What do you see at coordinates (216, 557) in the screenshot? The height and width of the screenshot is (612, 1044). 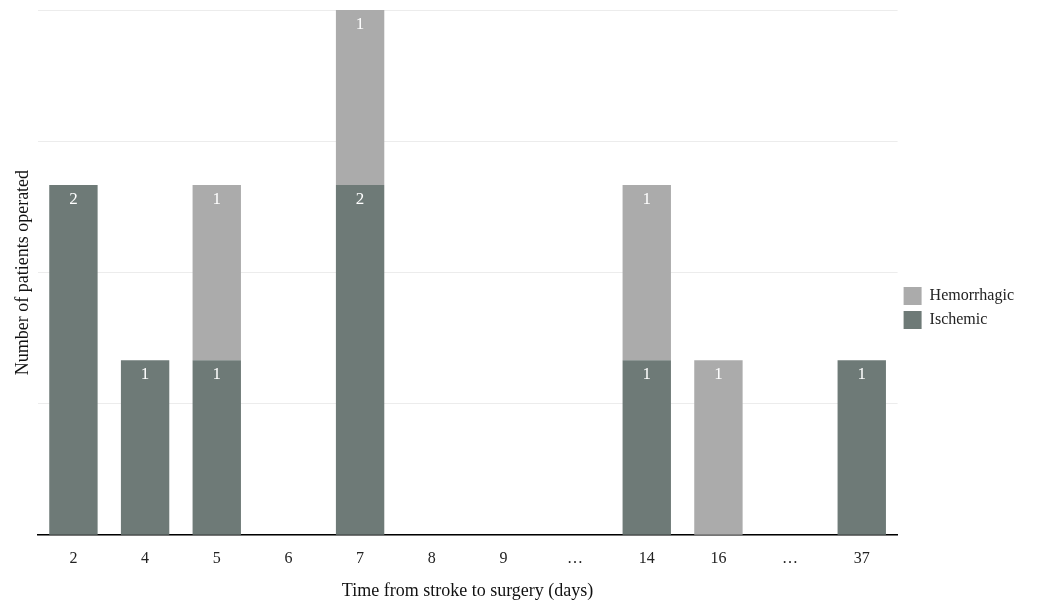 I see `x-tick-label: 5` at bounding box center [216, 557].